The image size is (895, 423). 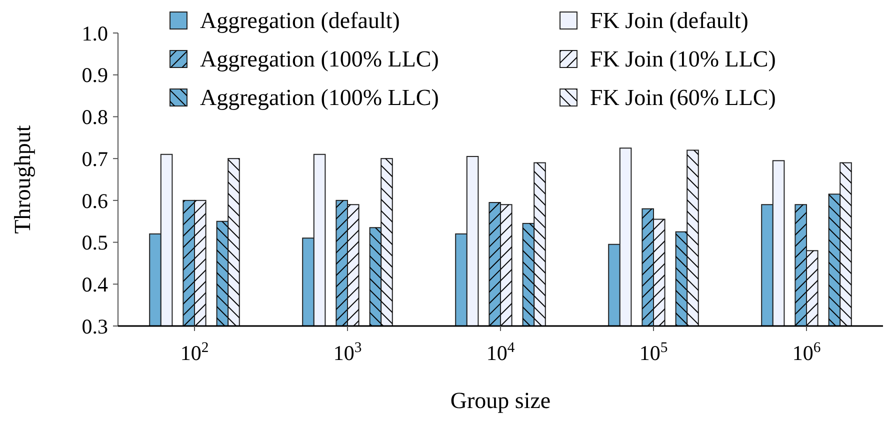 What do you see at coordinates (95, 117) in the screenshot?
I see `y-tick-label: 0.8` at bounding box center [95, 117].